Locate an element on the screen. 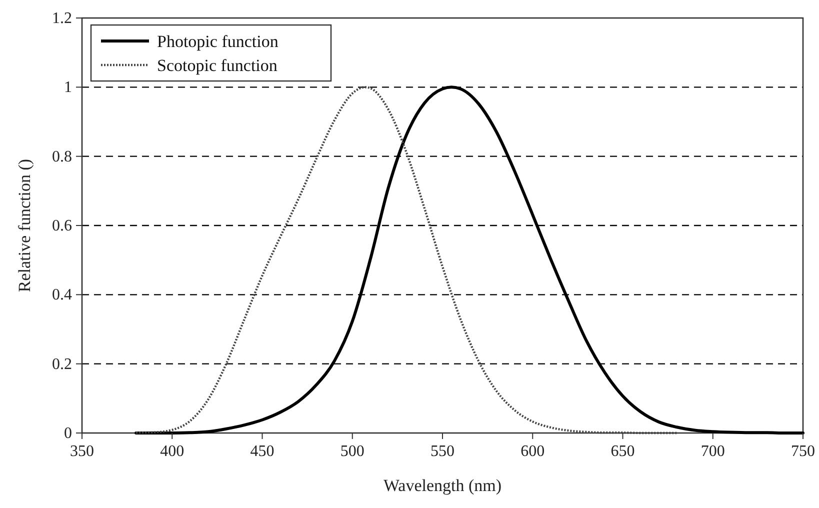 The height and width of the screenshot is (508, 819). x-axis-title: Wavelength (nm) is located at coordinates (442, 485).